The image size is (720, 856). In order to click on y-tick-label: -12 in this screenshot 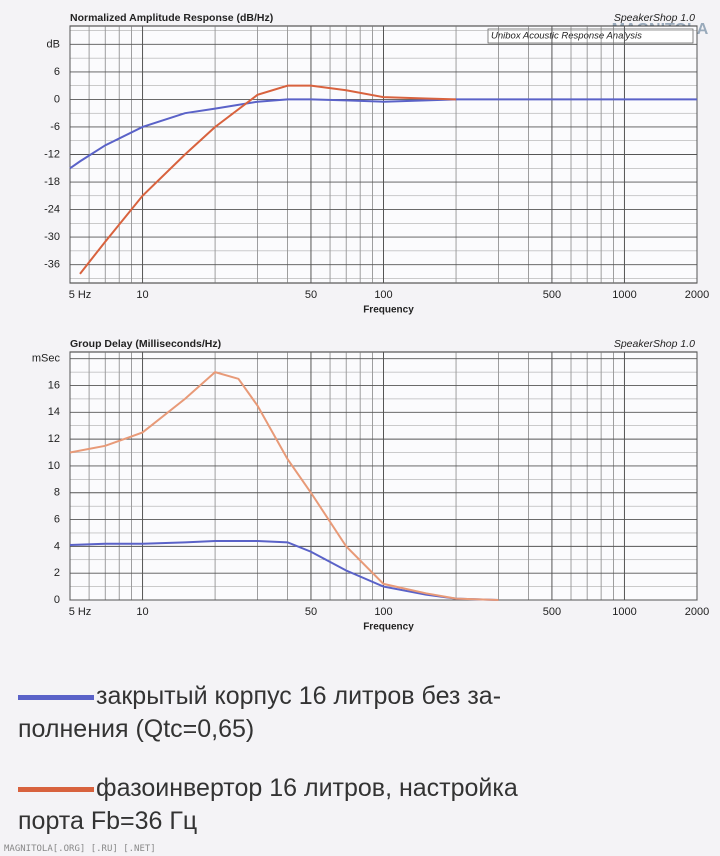, I will do `click(52, 154)`.